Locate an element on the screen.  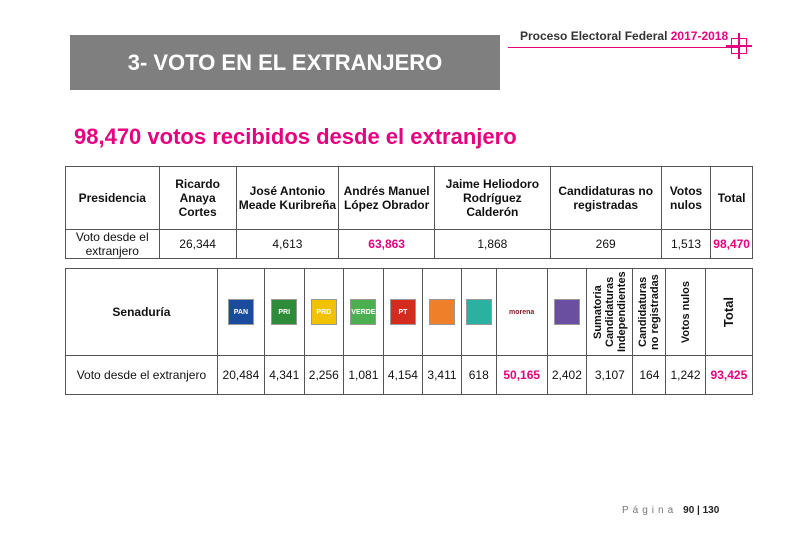
page-number: 90 | 130 is located at coordinates (701, 510).